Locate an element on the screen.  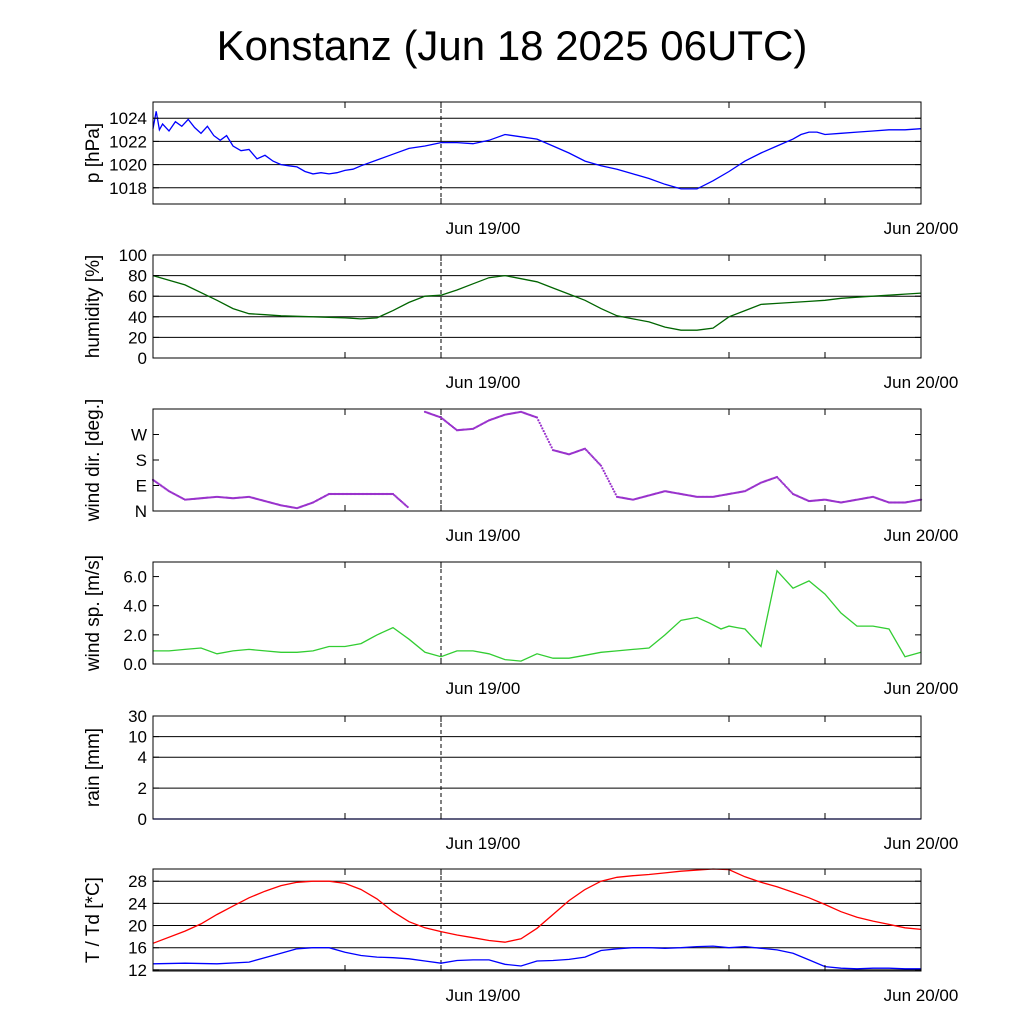
wind_direction-ylabel: wind dir. [deg.] is located at coordinates (93, 461).